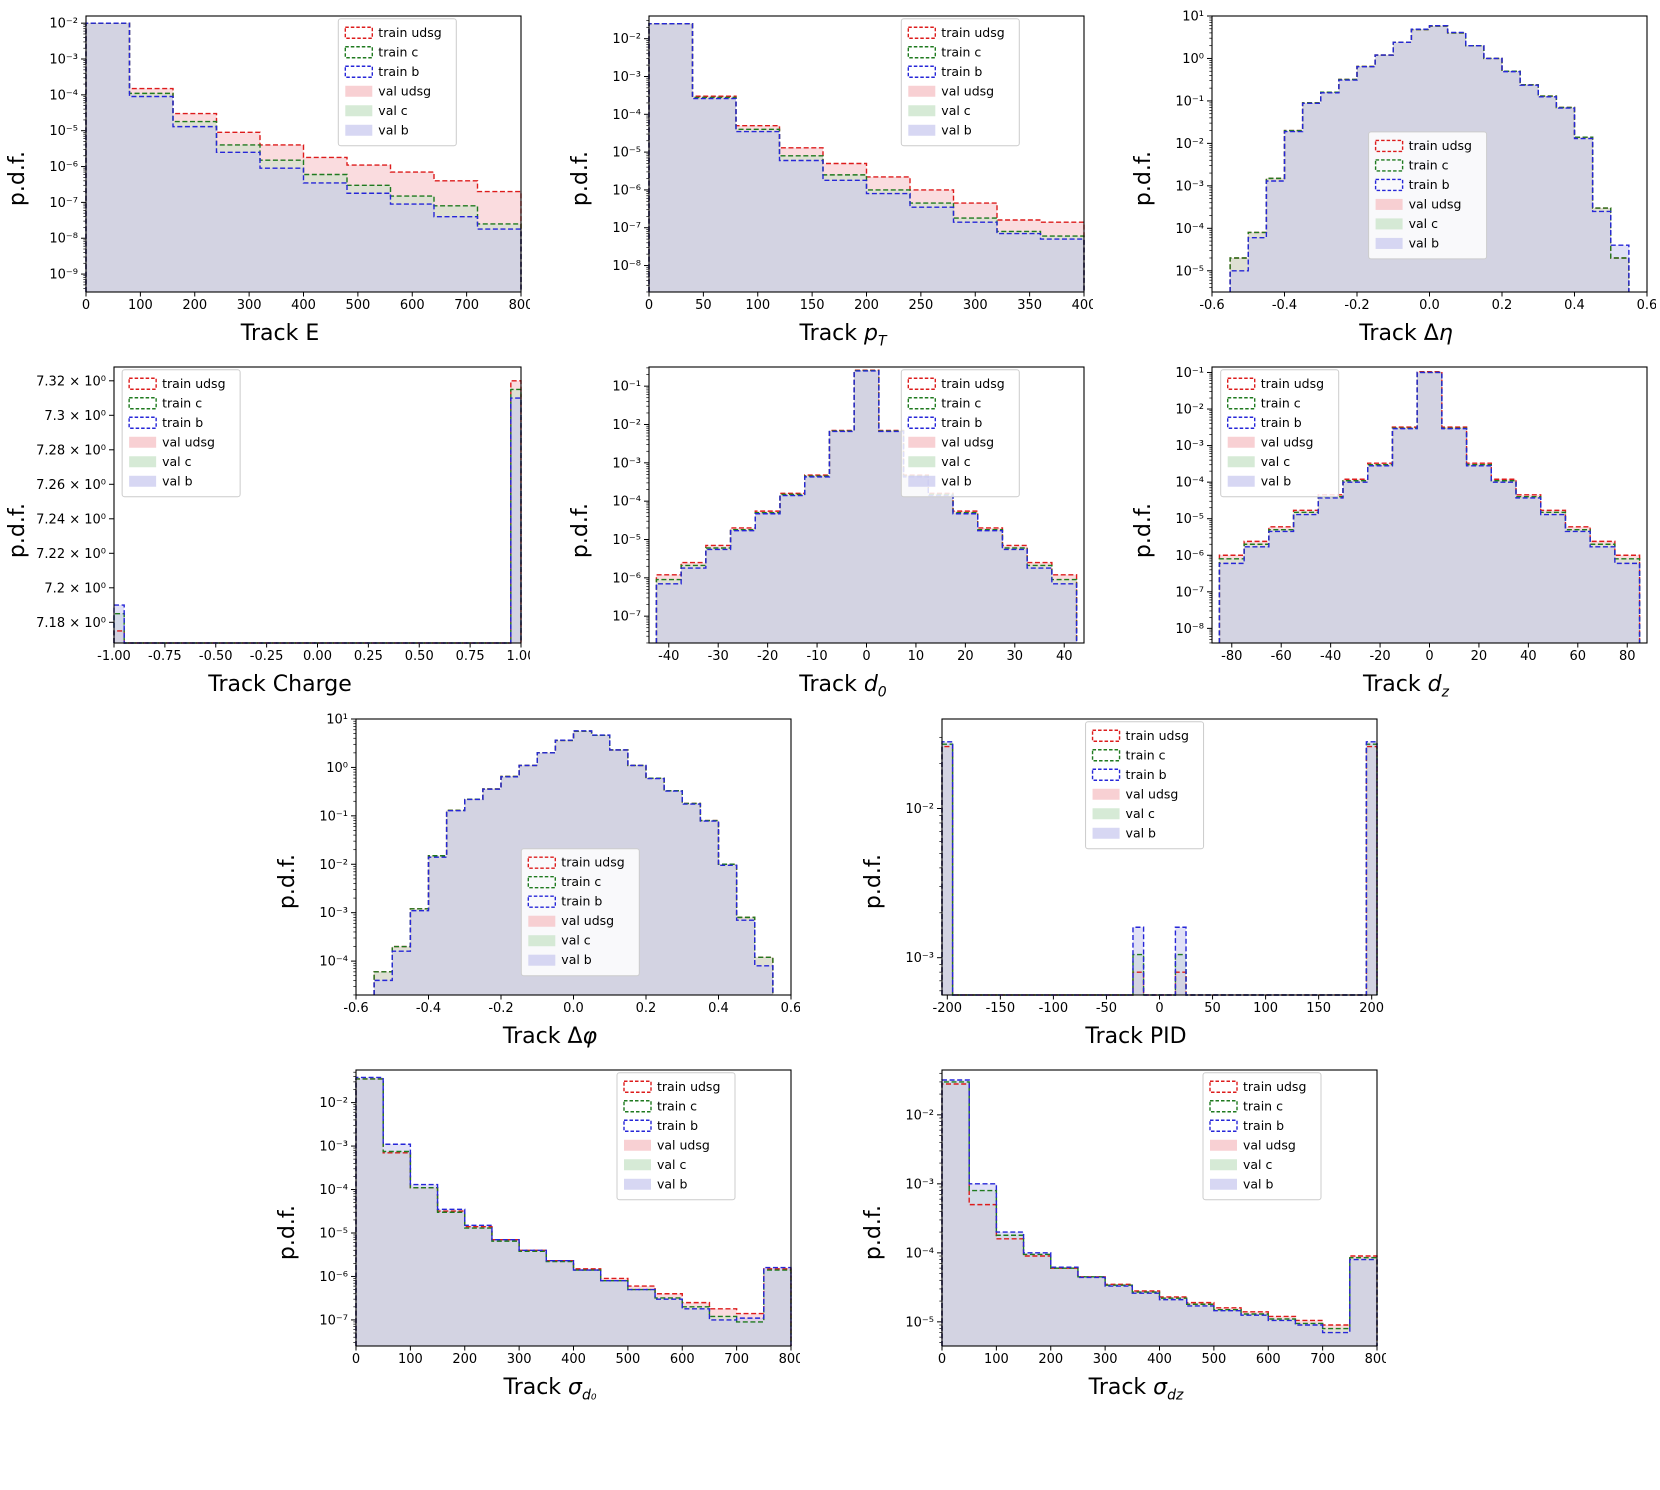 The width and height of the screenshot is (1660, 1490). What do you see at coordinates (71, 382) in the screenshot?
I see `svg-text: 7.32 × 10⁰` at bounding box center [71, 382].